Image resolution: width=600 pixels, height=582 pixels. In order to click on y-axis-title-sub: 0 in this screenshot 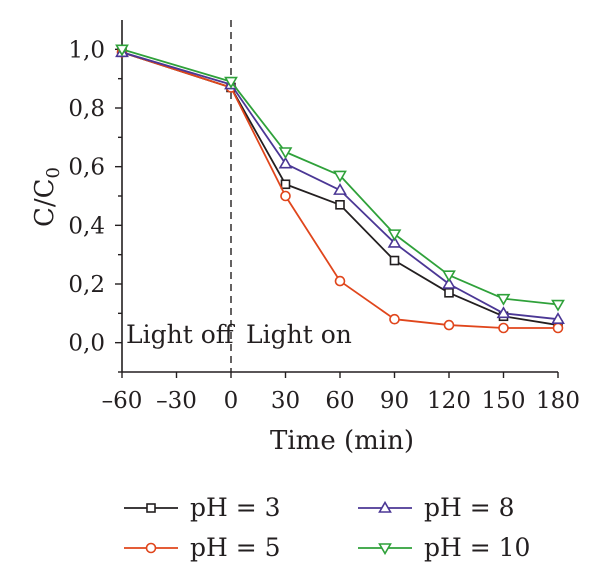, I will do `click(53, 172)`.